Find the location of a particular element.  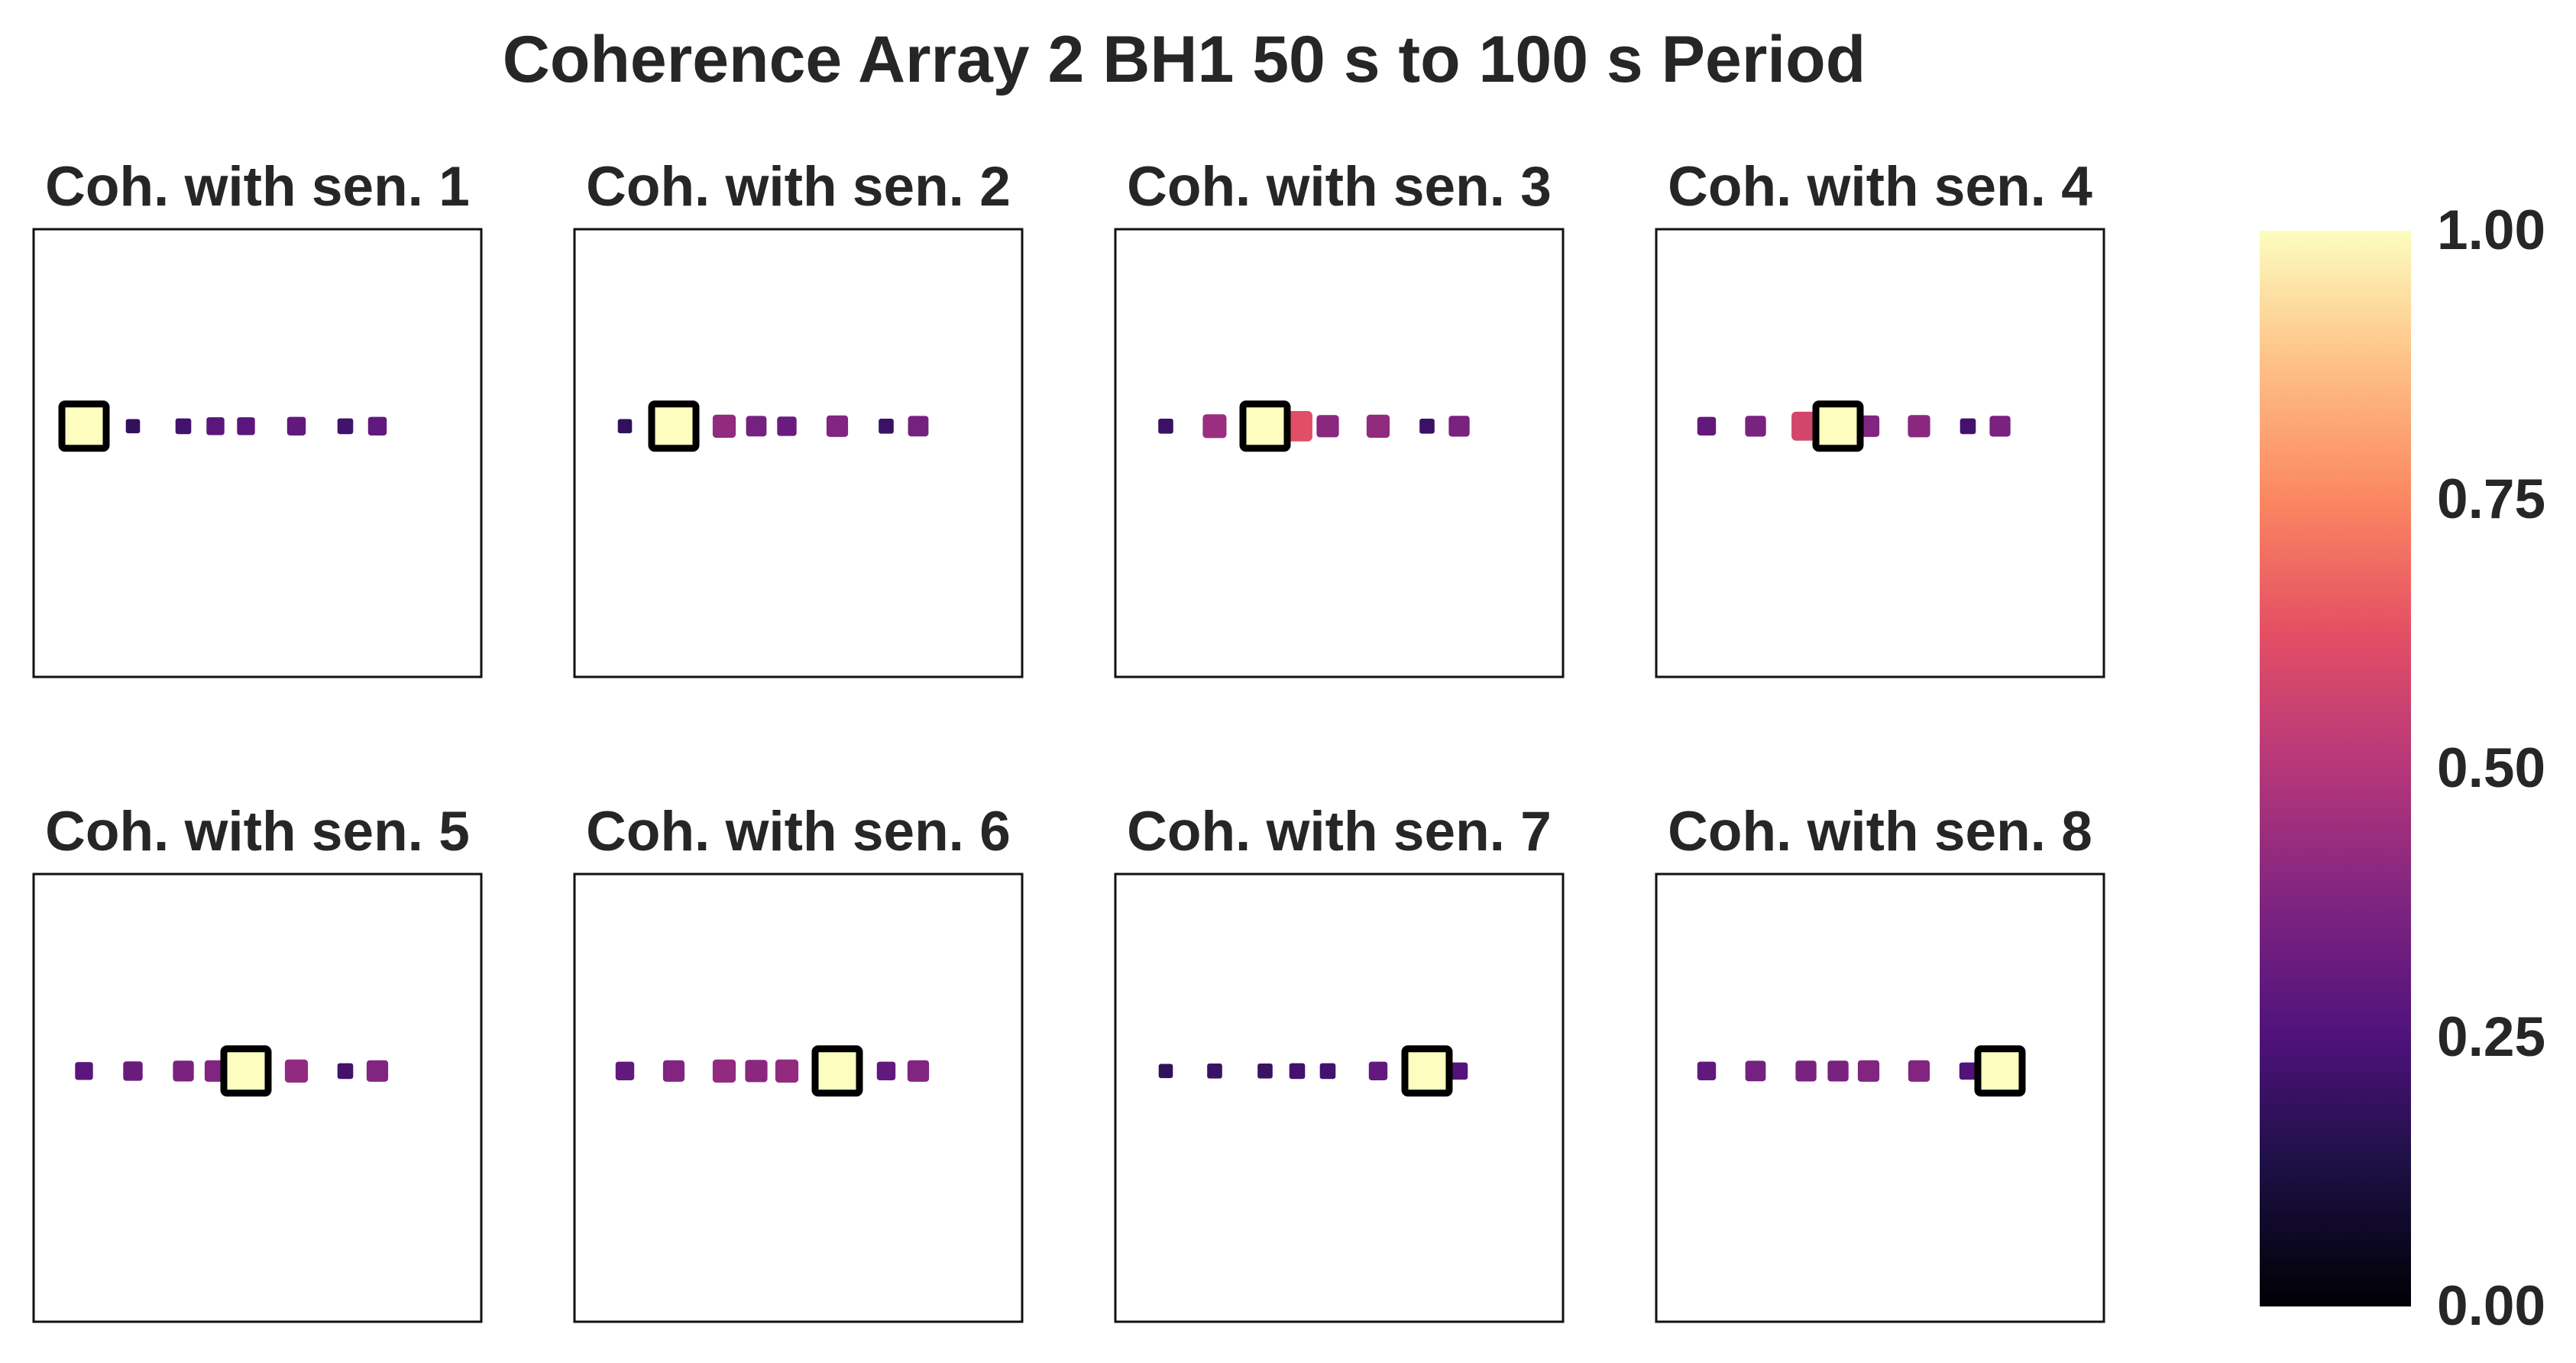

colorbar-tick-label: 1.00 is located at coordinates (2491, 230).